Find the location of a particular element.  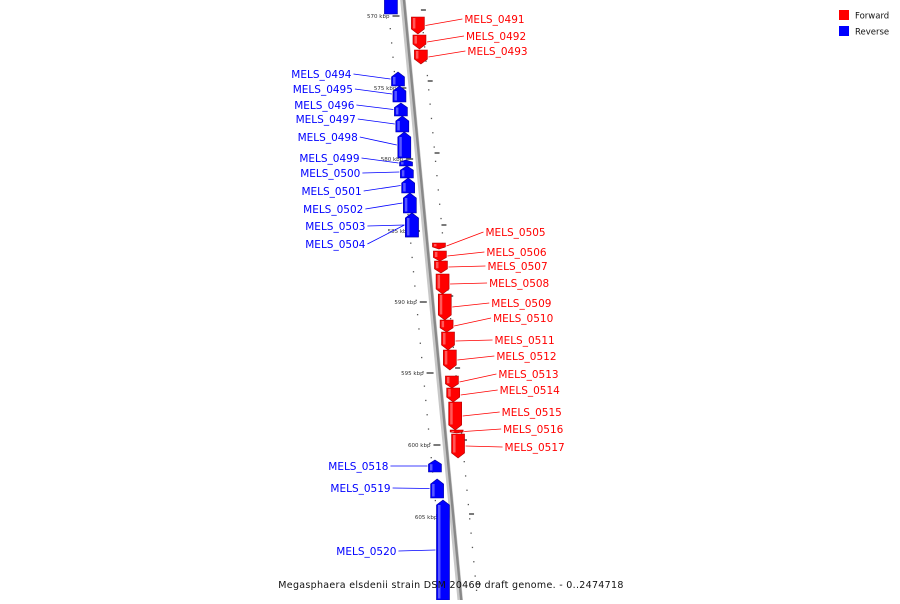

gene-label: MELS_0495 is located at coordinates (323, 90).